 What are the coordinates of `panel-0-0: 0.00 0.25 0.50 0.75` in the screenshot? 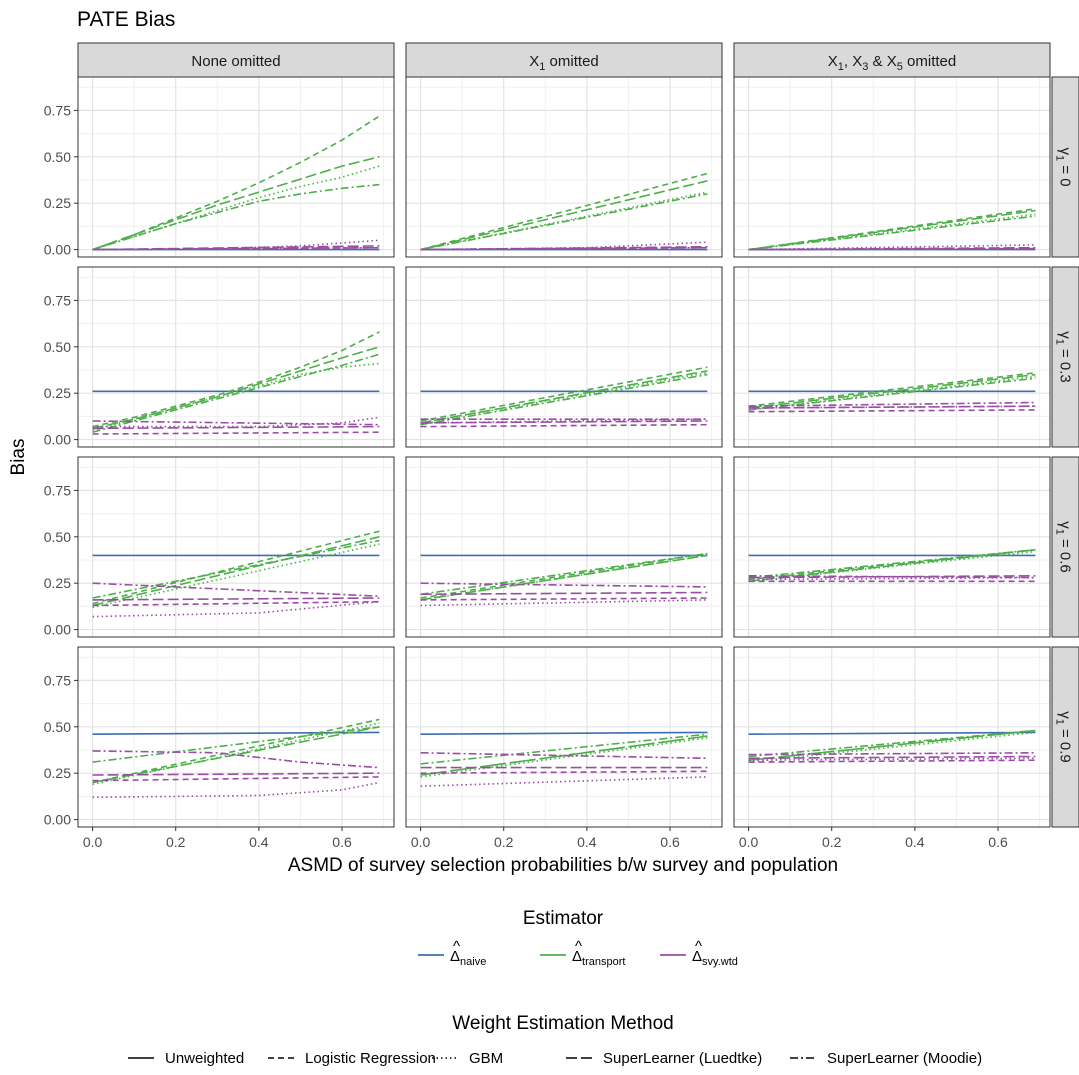 It's located at (219, 167).